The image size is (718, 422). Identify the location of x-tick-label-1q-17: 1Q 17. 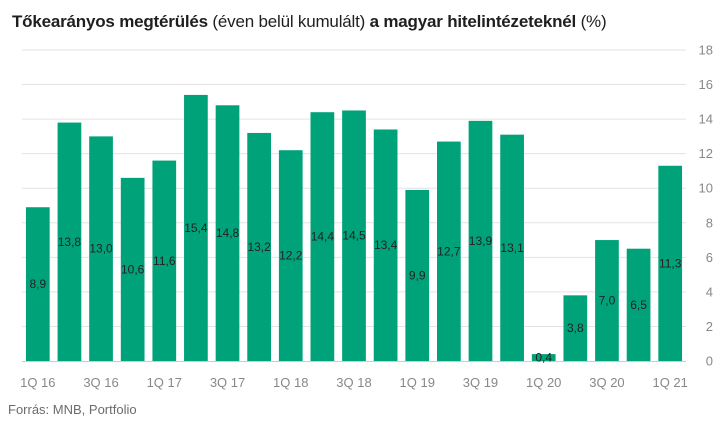
(164, 382).